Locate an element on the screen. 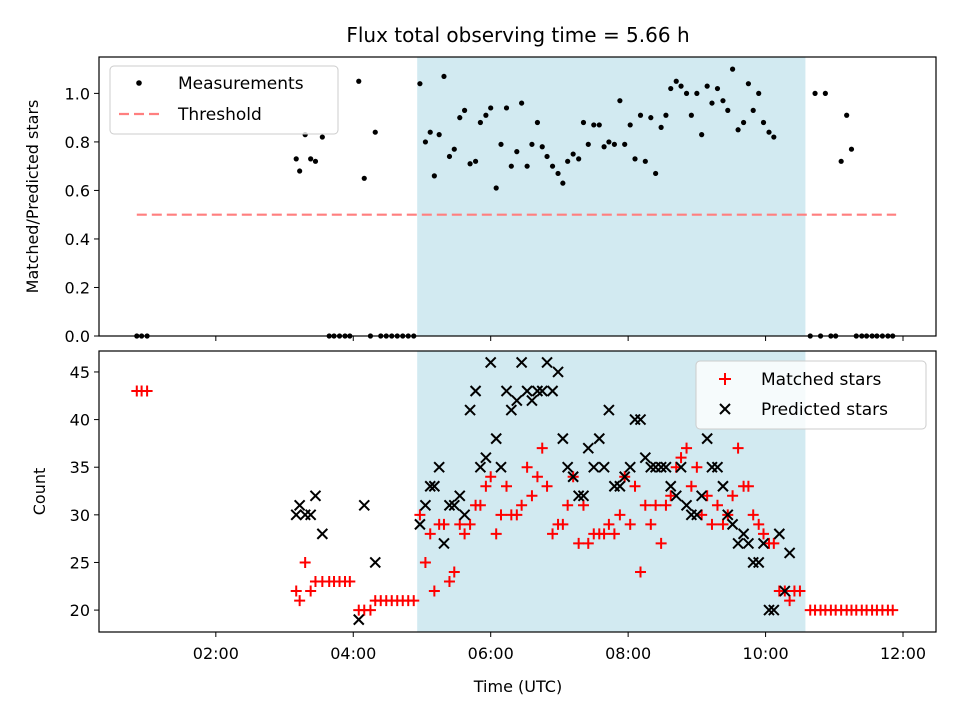  y-tick-label: 0.6 is located at coordinates (77, 190).